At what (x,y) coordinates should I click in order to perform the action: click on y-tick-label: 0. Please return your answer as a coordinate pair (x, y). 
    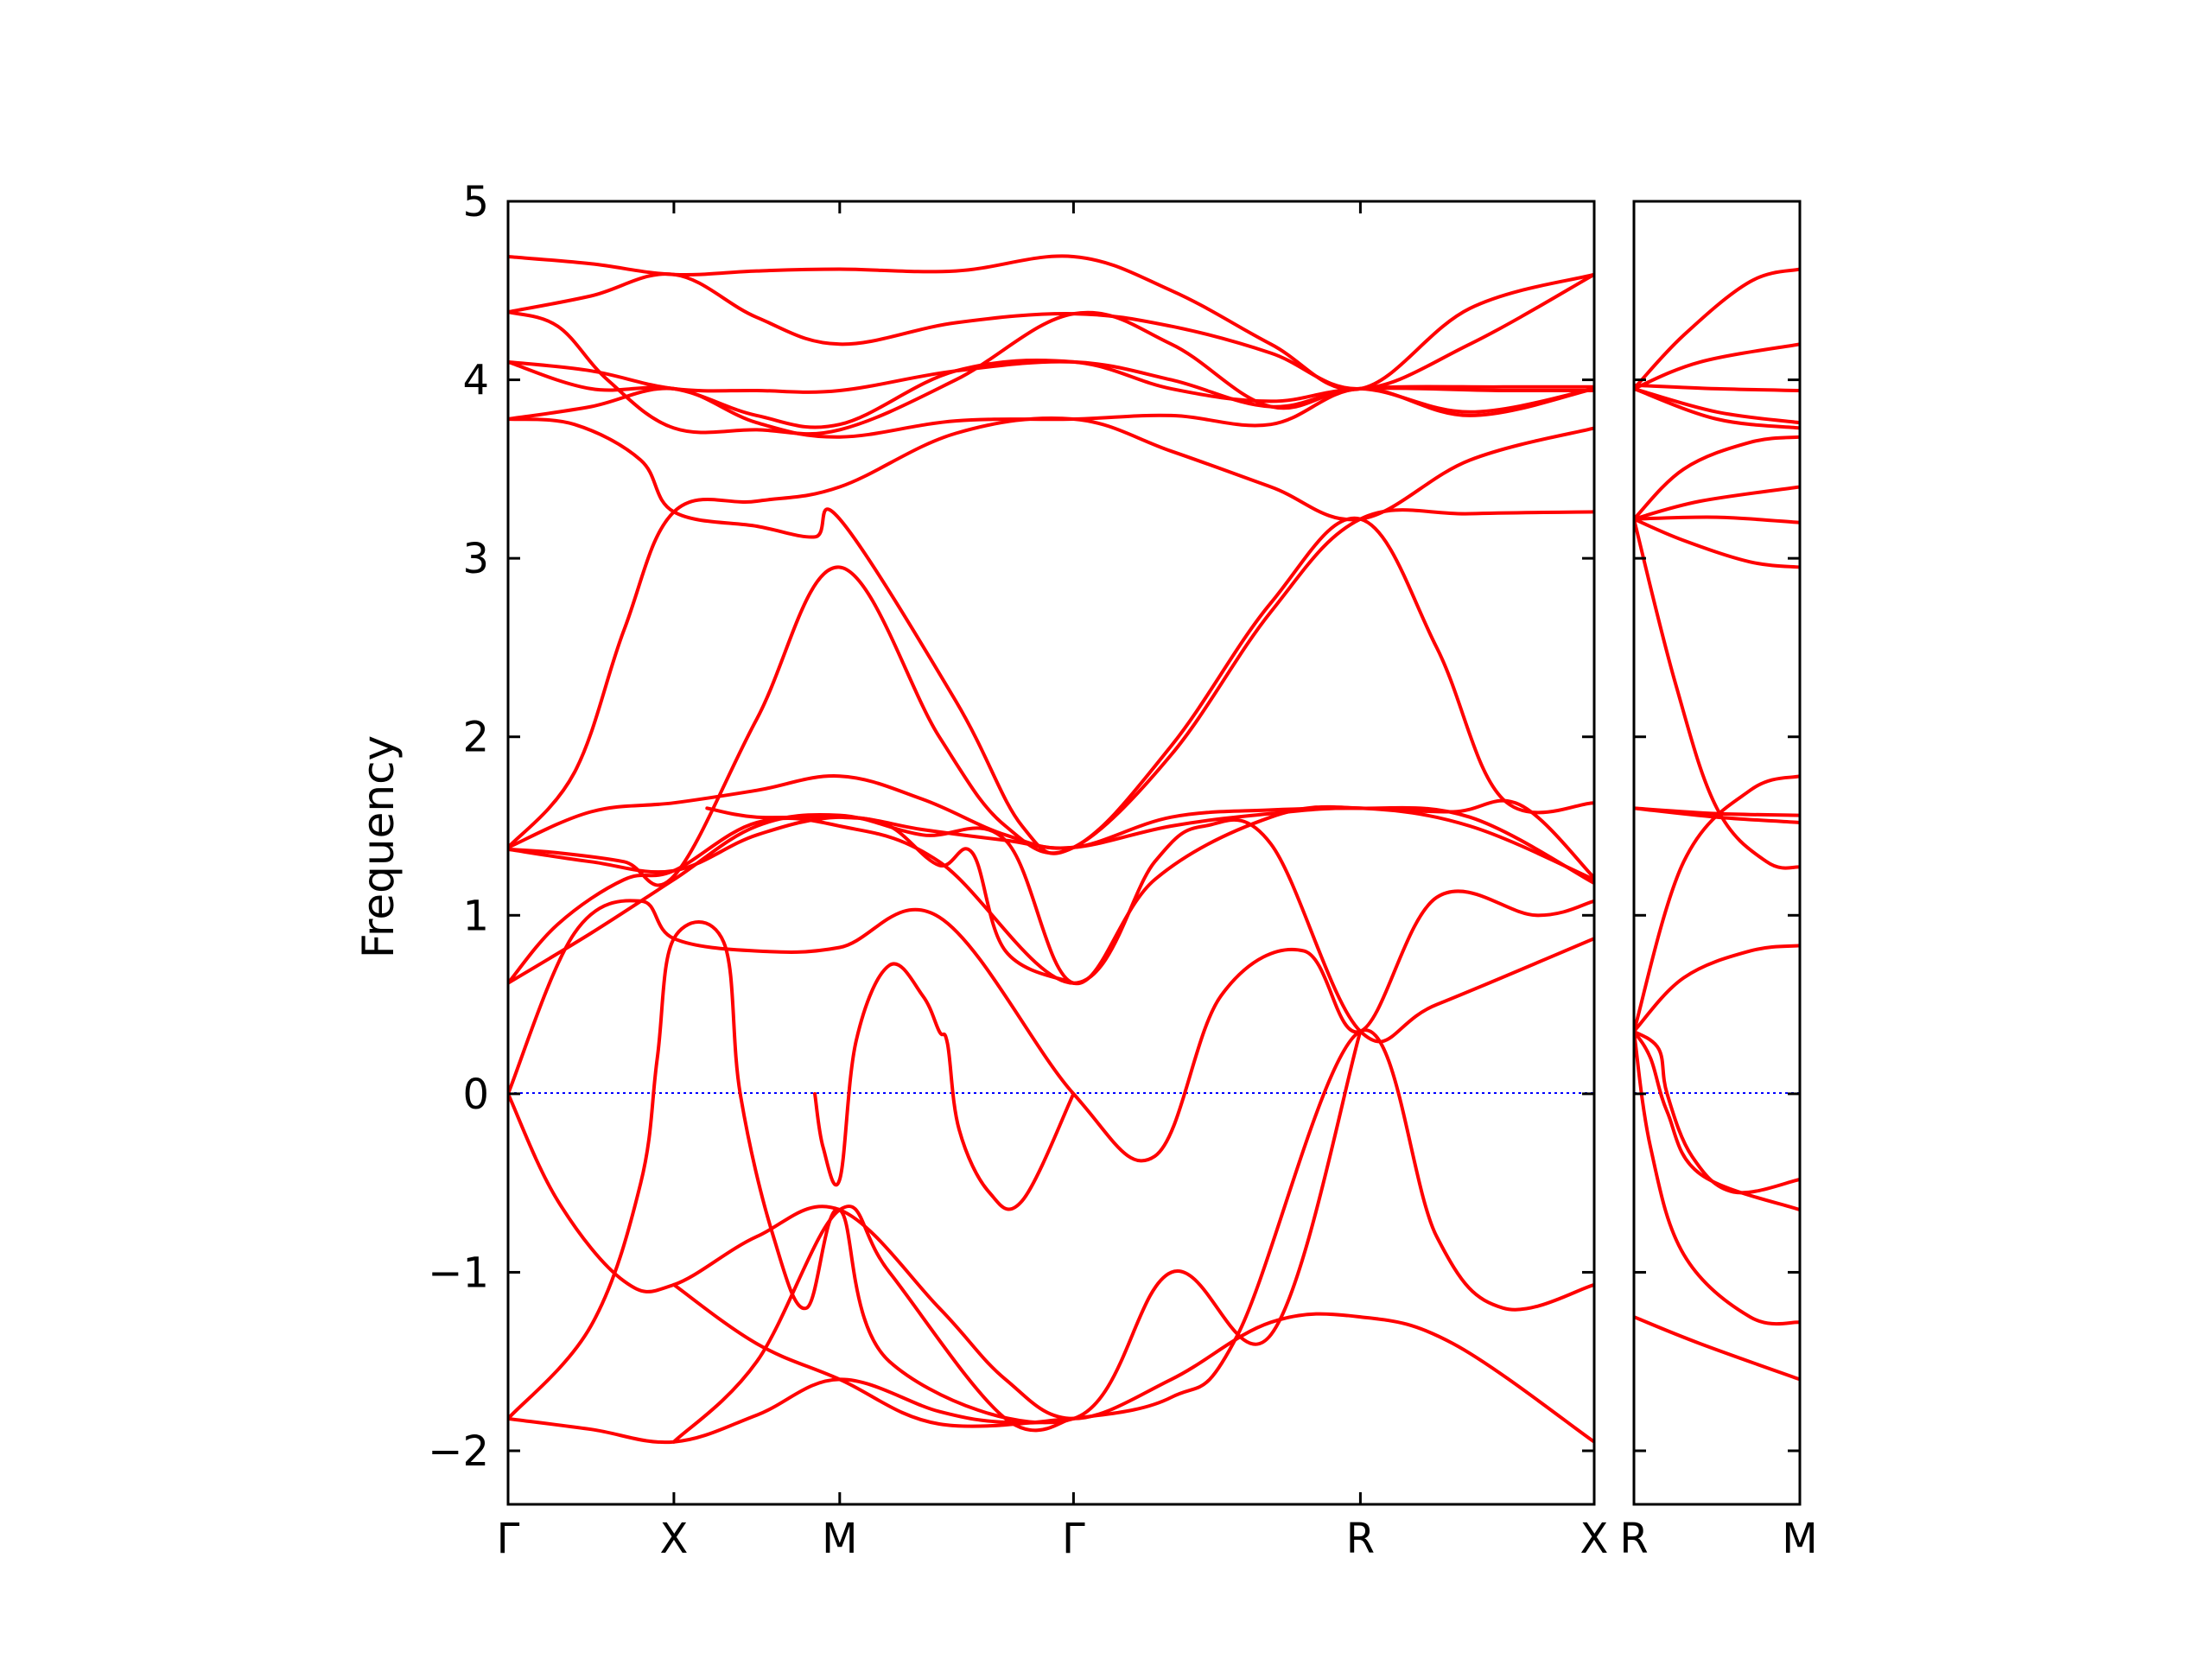
    Looking at the image, I should click on (475, 1095).